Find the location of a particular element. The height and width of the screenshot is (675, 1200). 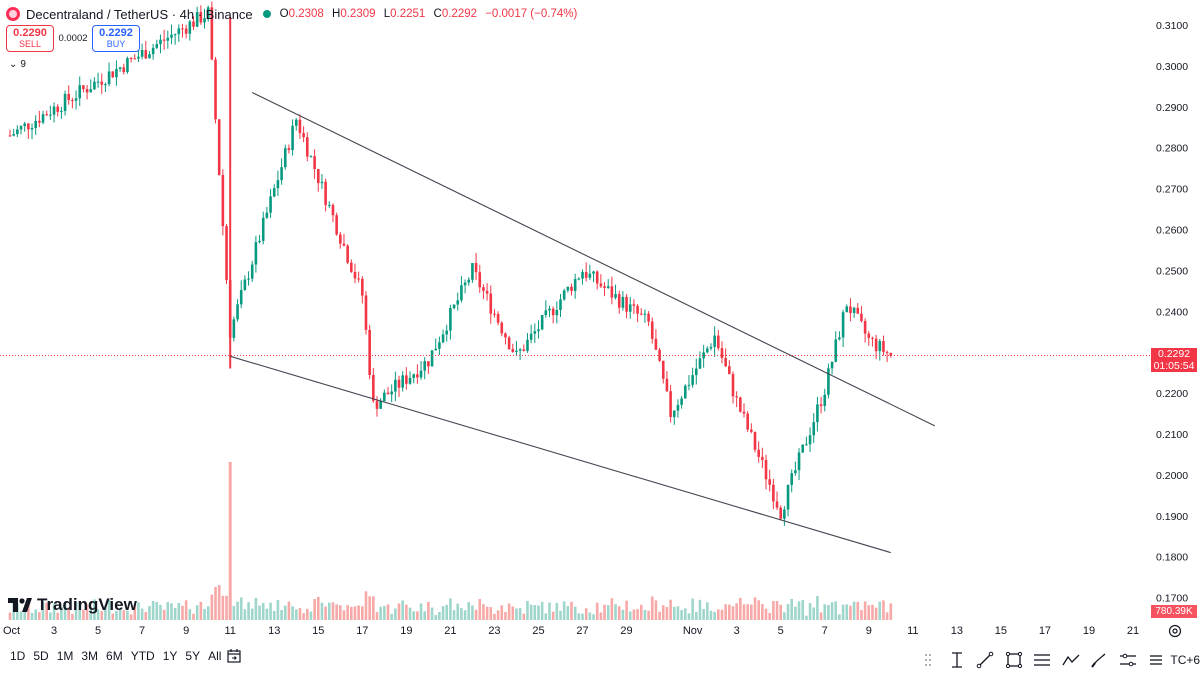

time-tick-label: 5 is located at coordinates (98, 631).